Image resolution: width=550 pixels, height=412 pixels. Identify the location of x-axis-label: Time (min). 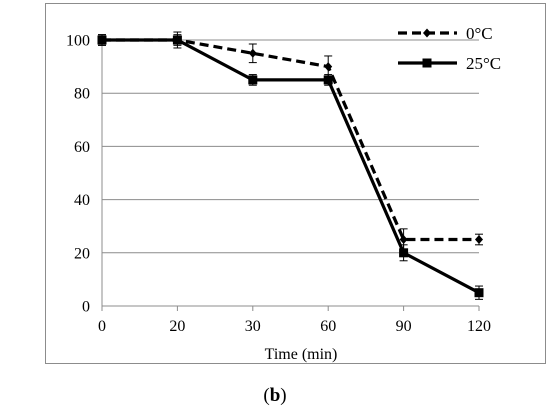
(301, 354).